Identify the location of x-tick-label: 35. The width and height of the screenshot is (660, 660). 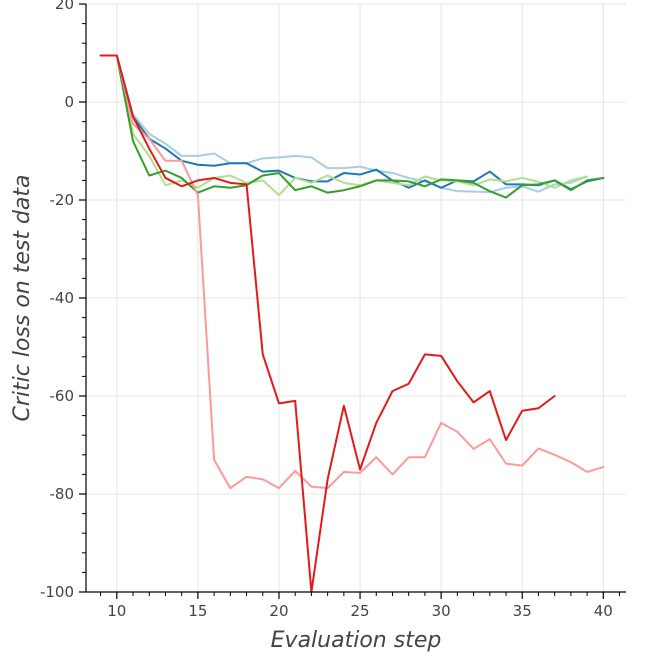
(522, 611).